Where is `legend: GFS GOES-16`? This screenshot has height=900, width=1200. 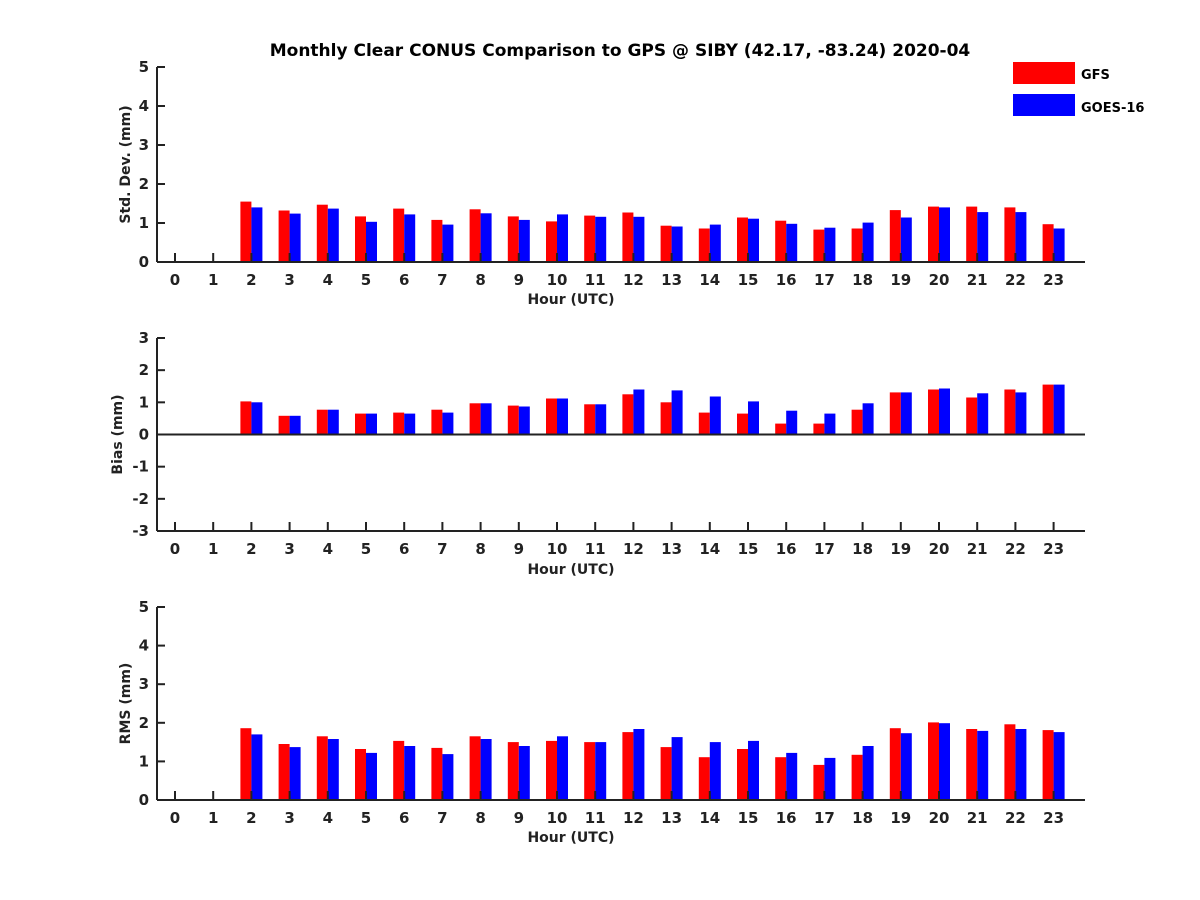 legend: GFS GOES-16 is located at coordinates (1078, 89).